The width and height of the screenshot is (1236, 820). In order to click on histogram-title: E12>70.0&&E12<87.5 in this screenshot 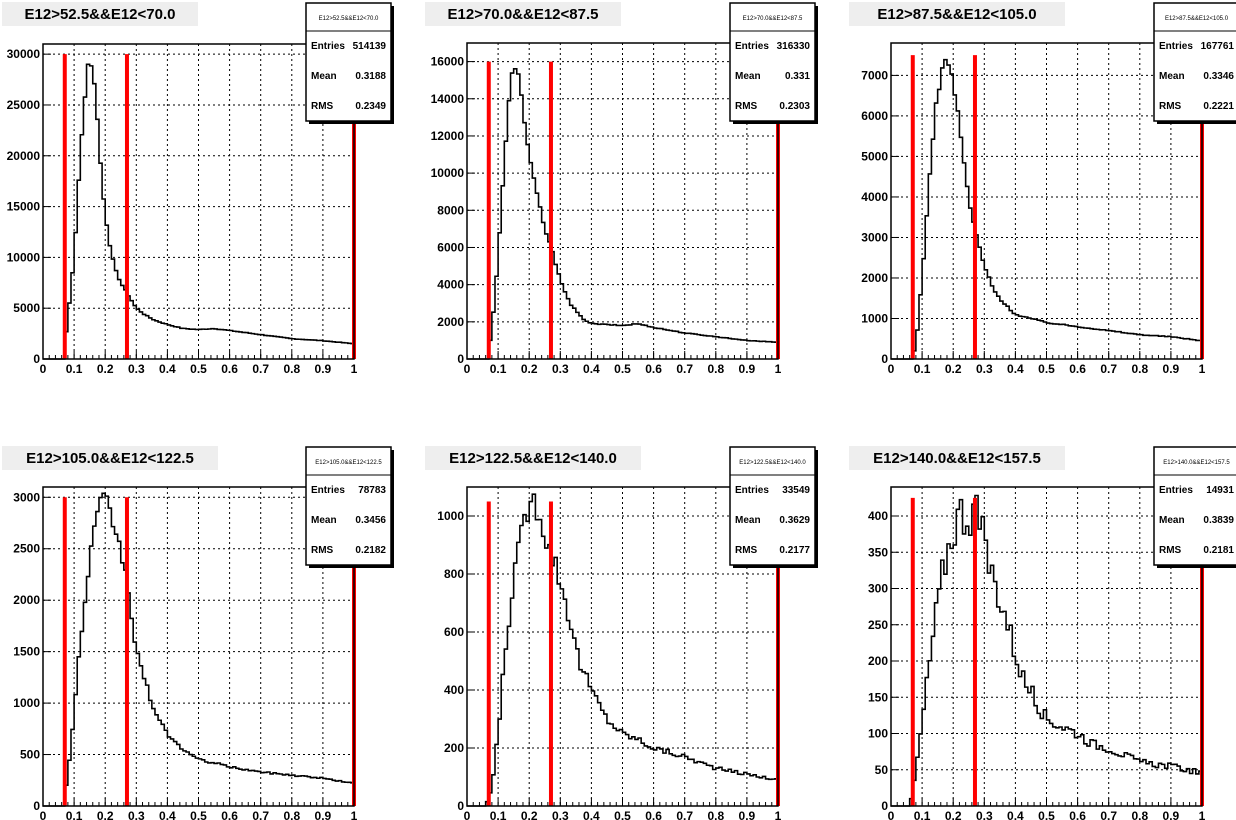, I will do `click(523, 14)`.